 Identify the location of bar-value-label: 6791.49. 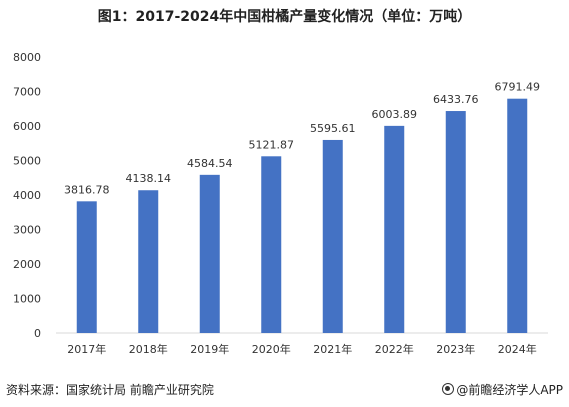
(518, 87).